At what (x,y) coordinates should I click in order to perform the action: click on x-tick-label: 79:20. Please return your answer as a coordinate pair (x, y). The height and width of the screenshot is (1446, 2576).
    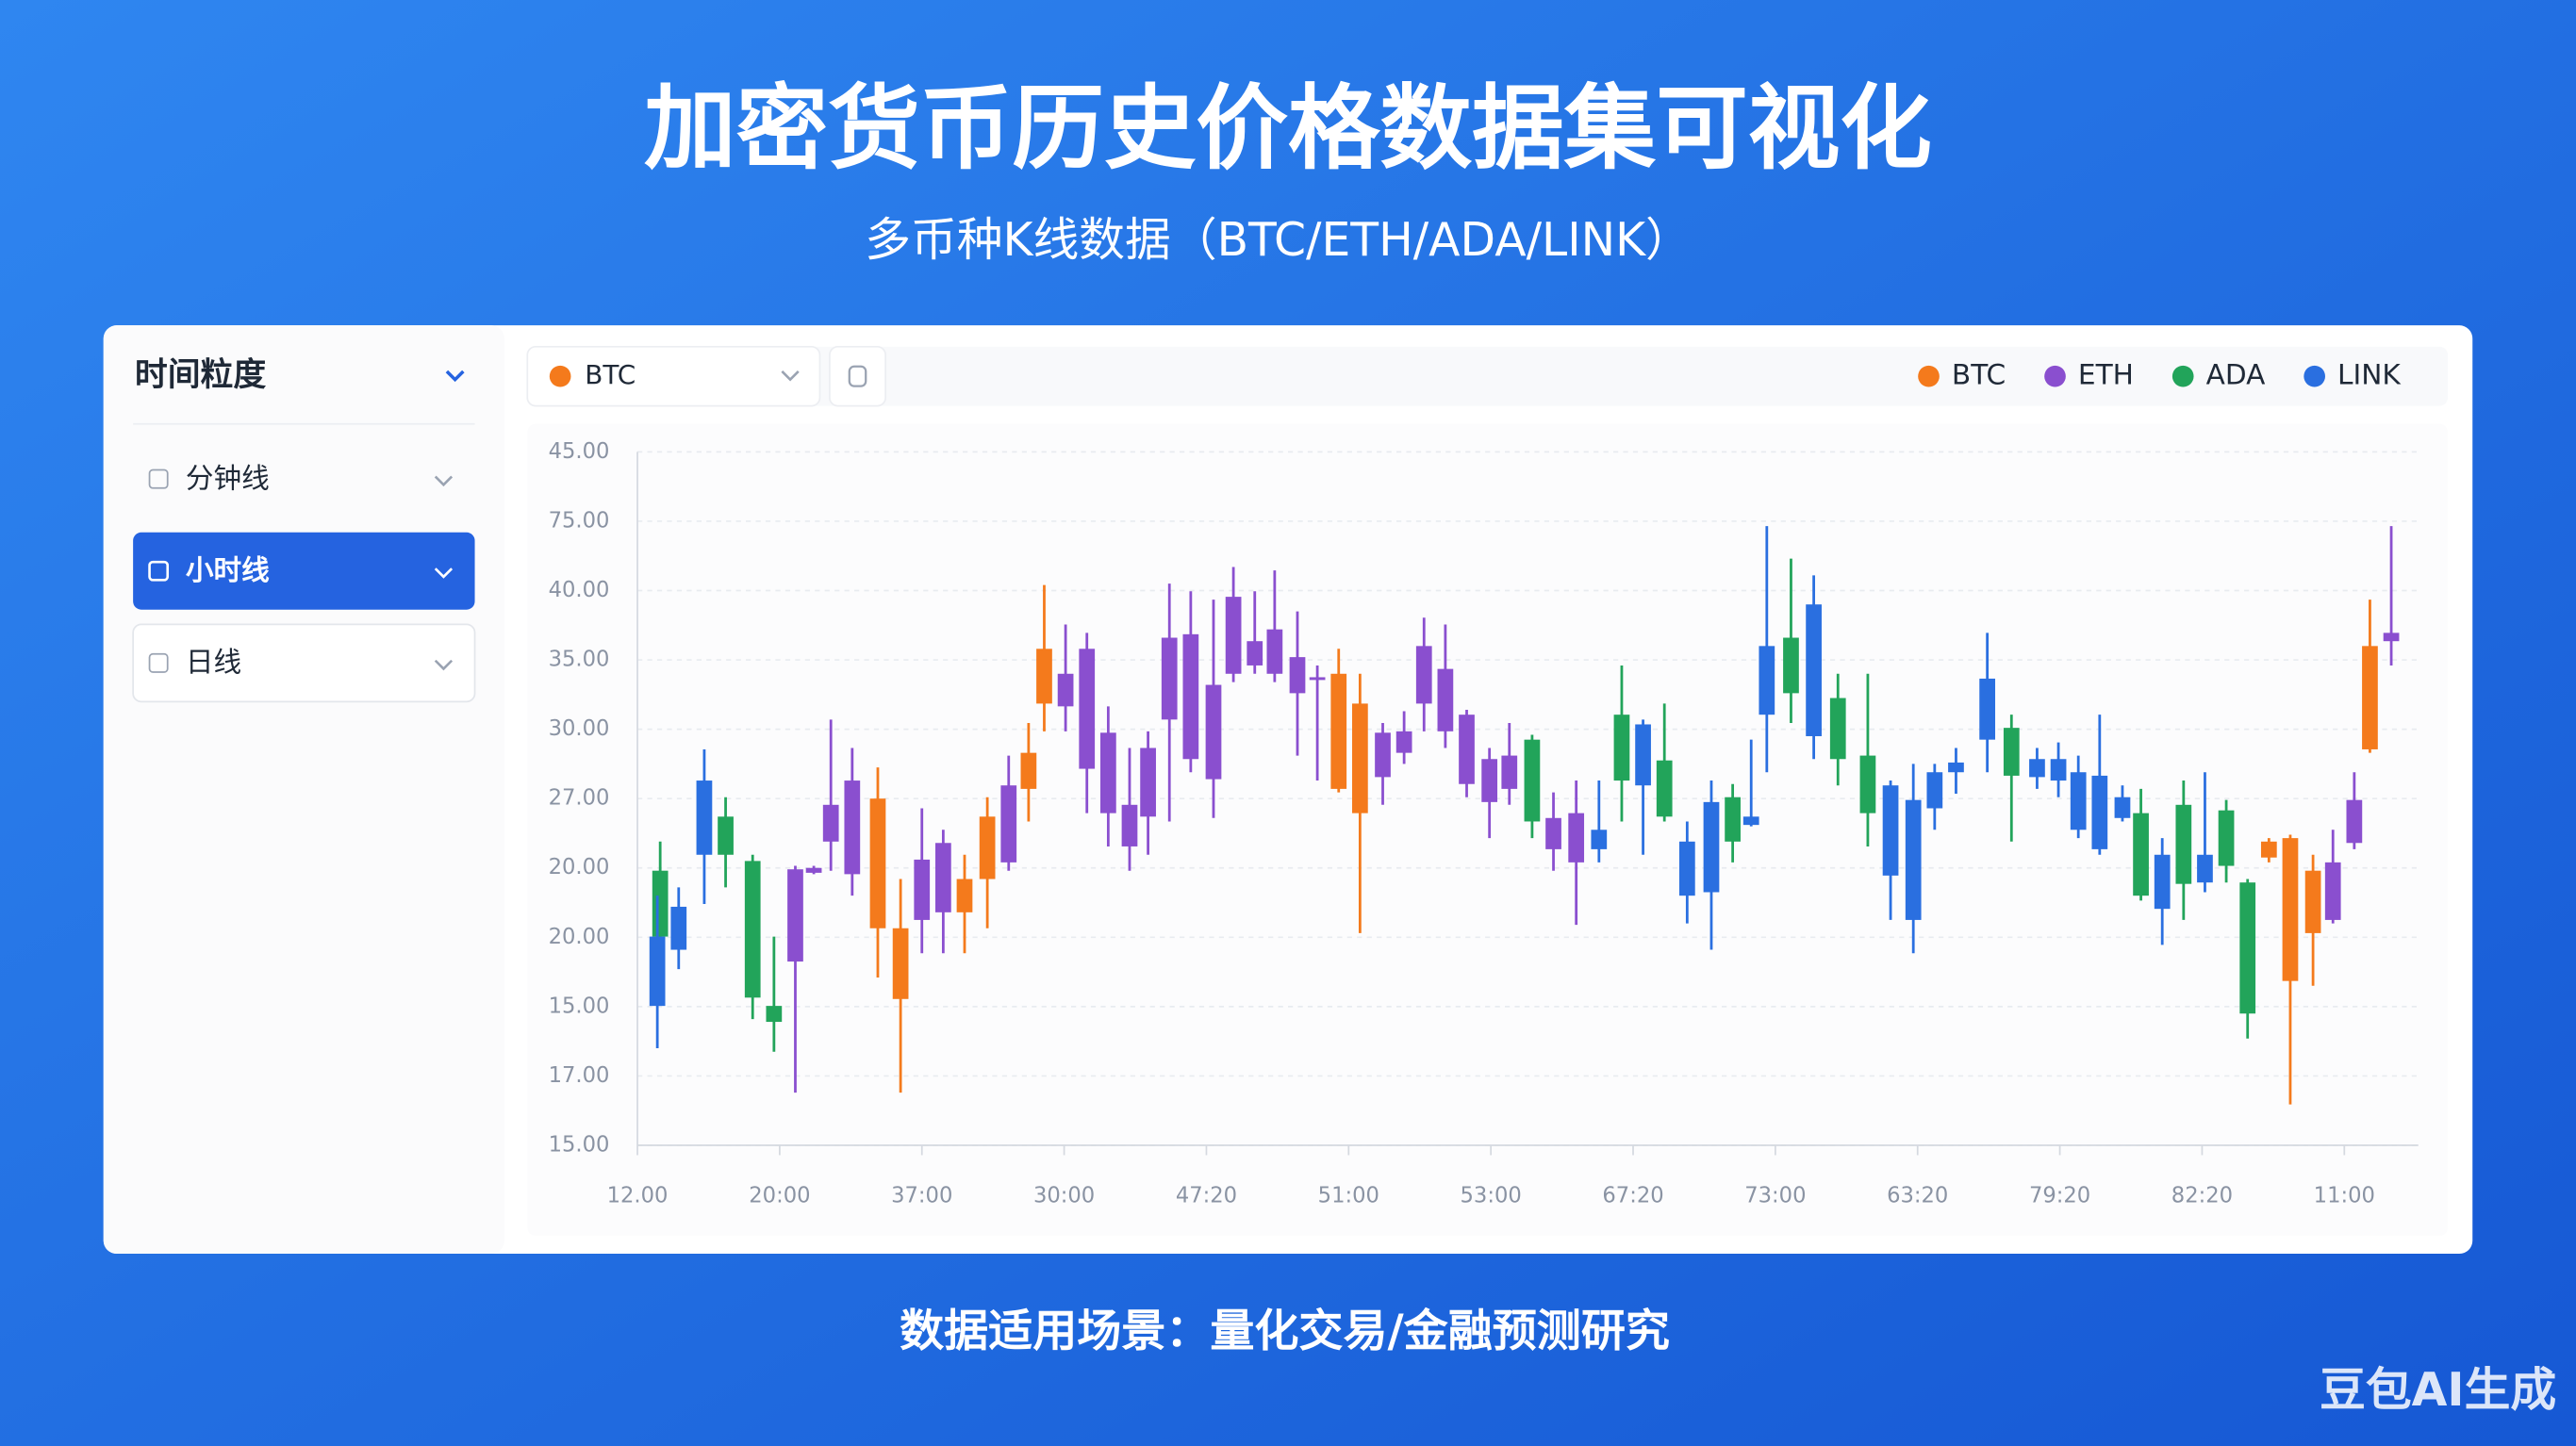
    Looking at the image, I should click on (2059, 1196).